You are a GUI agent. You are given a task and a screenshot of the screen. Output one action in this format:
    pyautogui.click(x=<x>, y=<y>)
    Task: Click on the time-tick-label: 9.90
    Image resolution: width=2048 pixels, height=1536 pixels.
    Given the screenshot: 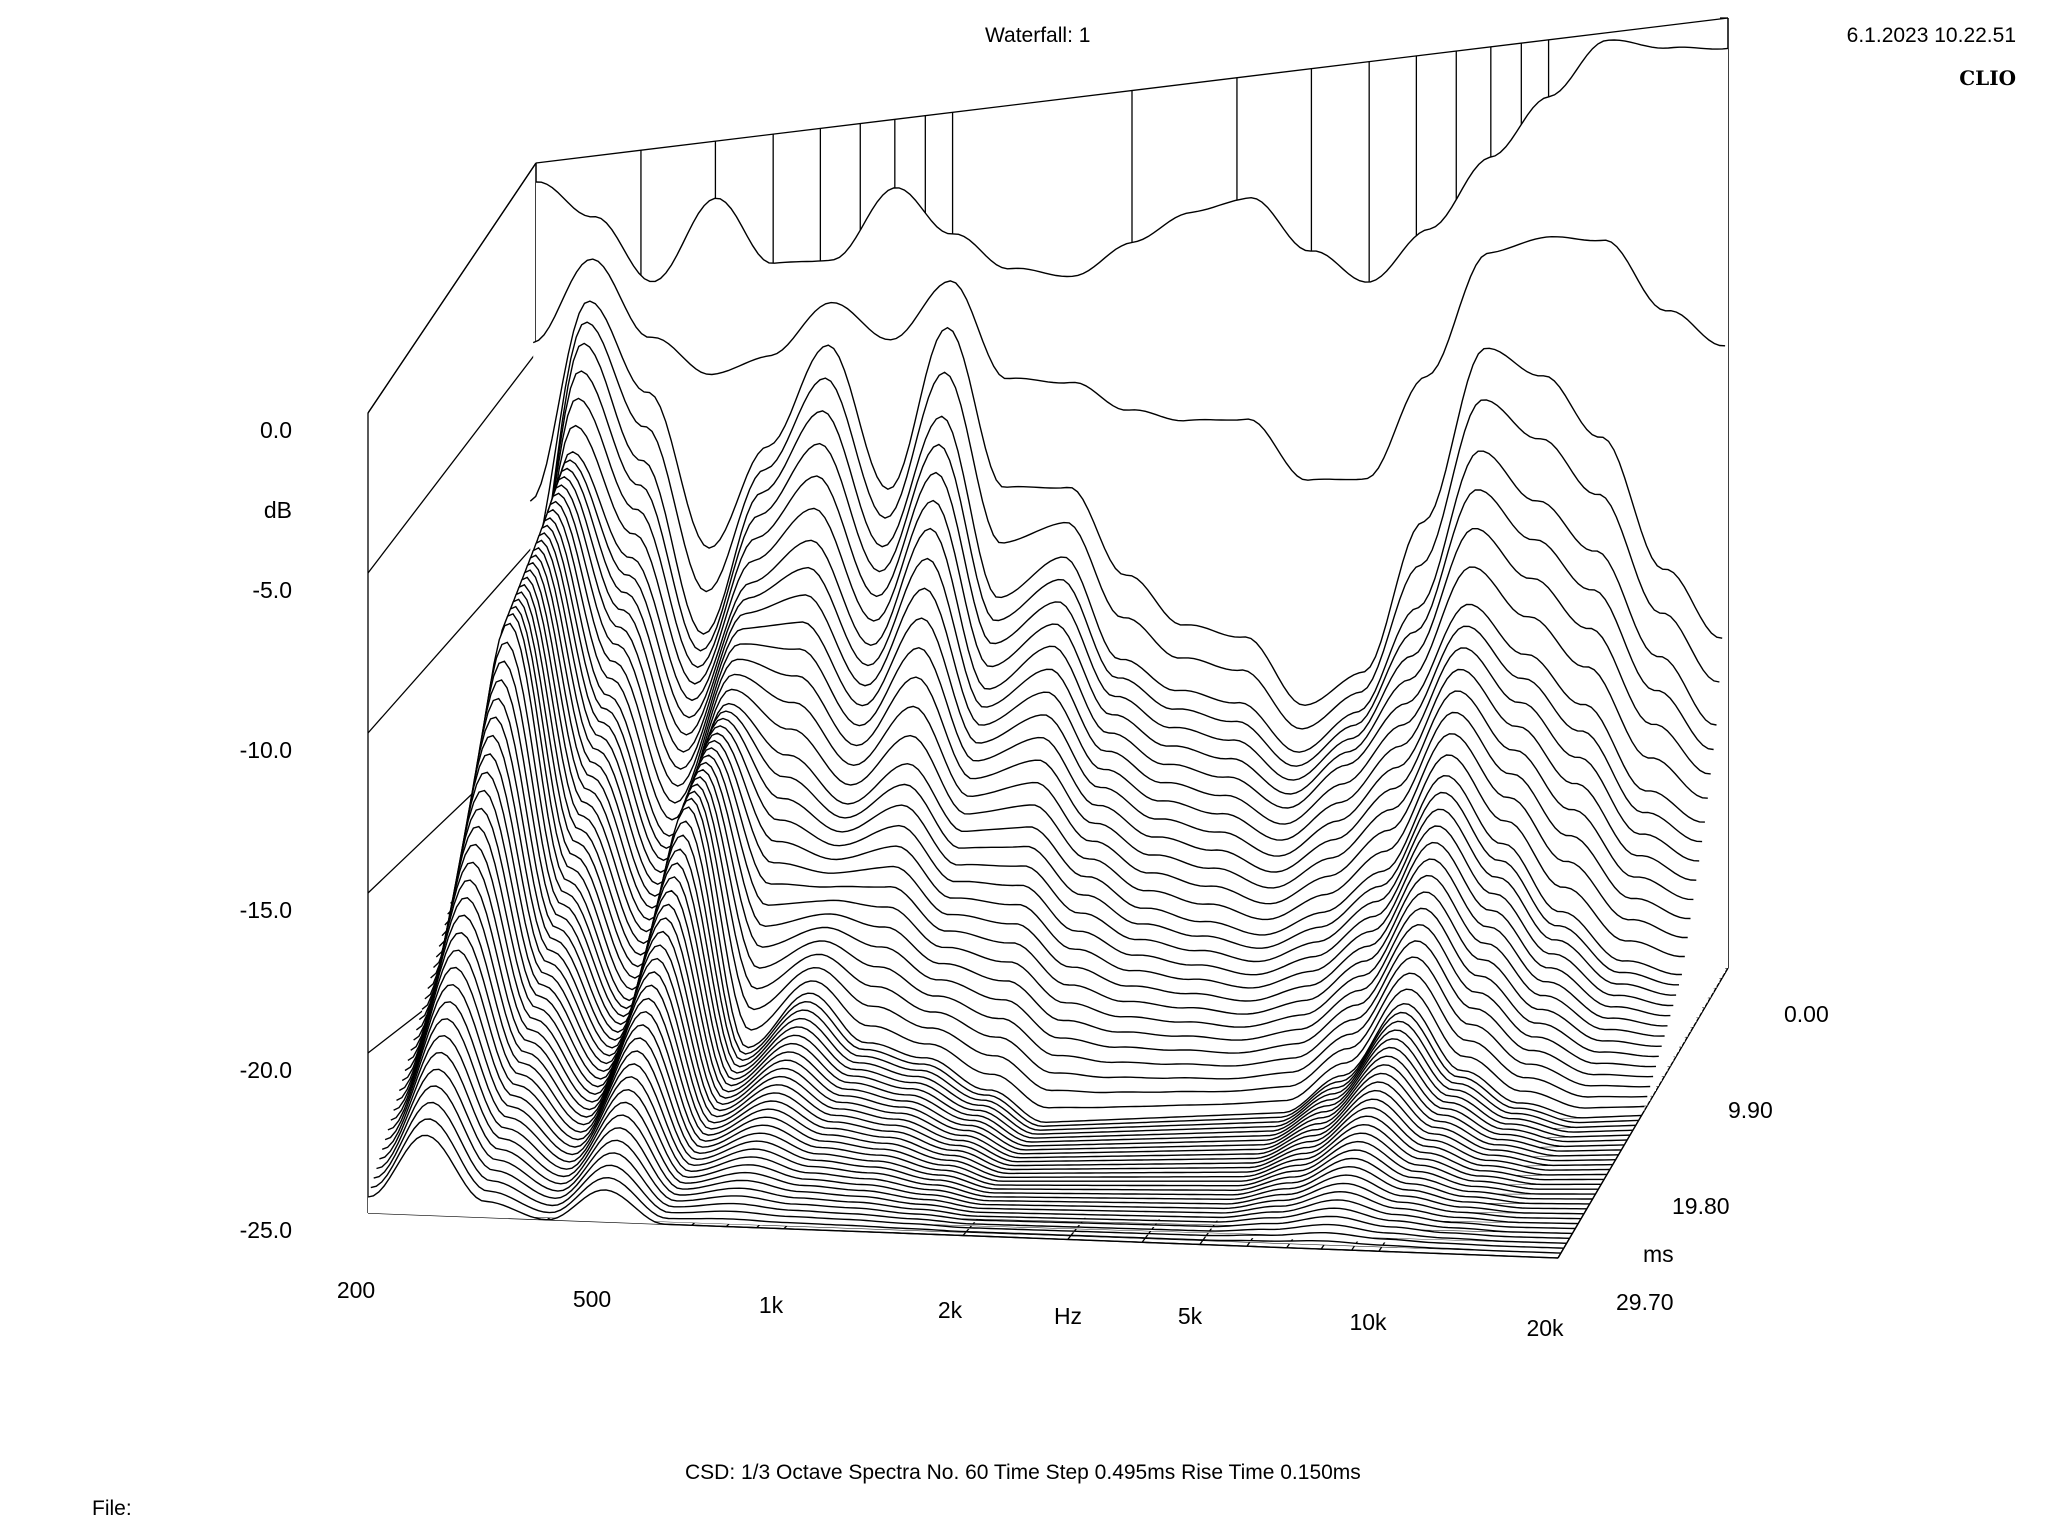 What is the action you would take?
    pyautogui.click(x=1750, y=1110)
    